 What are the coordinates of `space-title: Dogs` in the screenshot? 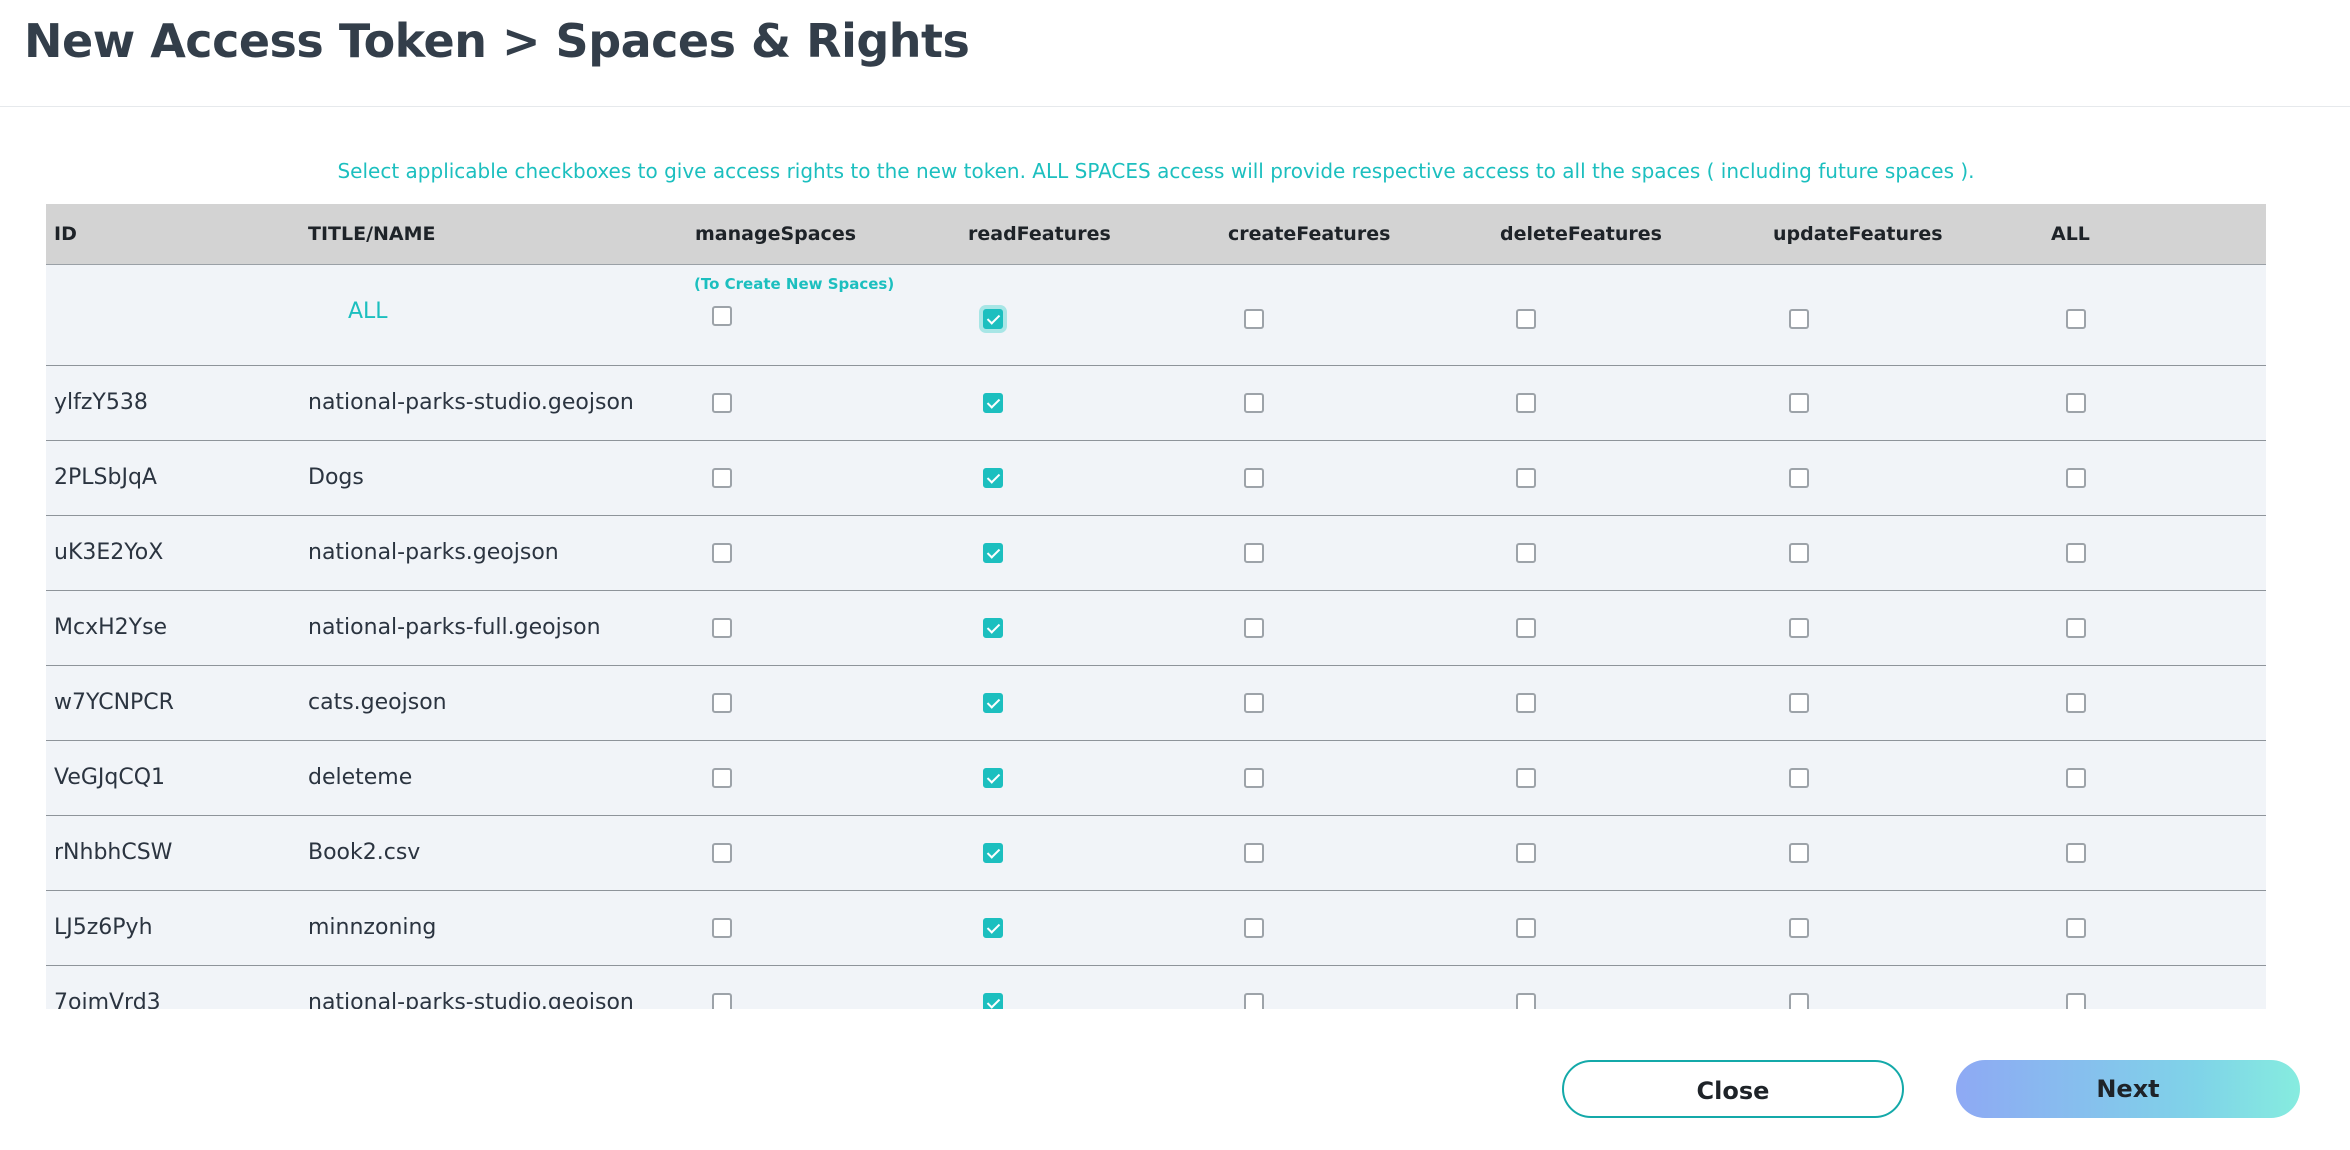 It's located at (336, 477).